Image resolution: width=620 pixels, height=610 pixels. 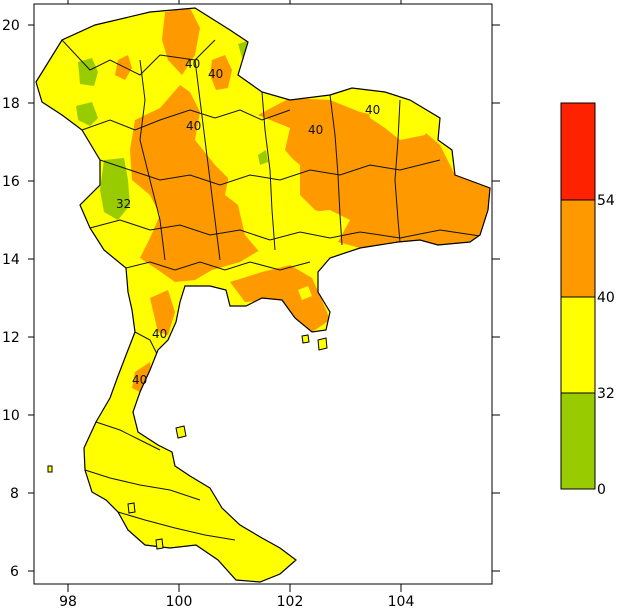 I want to click on contour-label: 32, so click(x=123, y=204).